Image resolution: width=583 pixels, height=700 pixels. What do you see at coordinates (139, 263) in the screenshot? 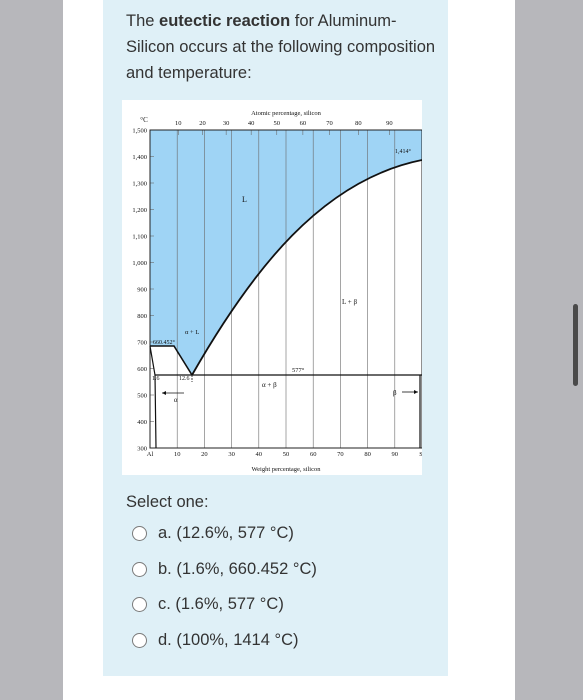
I see `y-tick-label: 1,000` at bounding box center [139, 263].